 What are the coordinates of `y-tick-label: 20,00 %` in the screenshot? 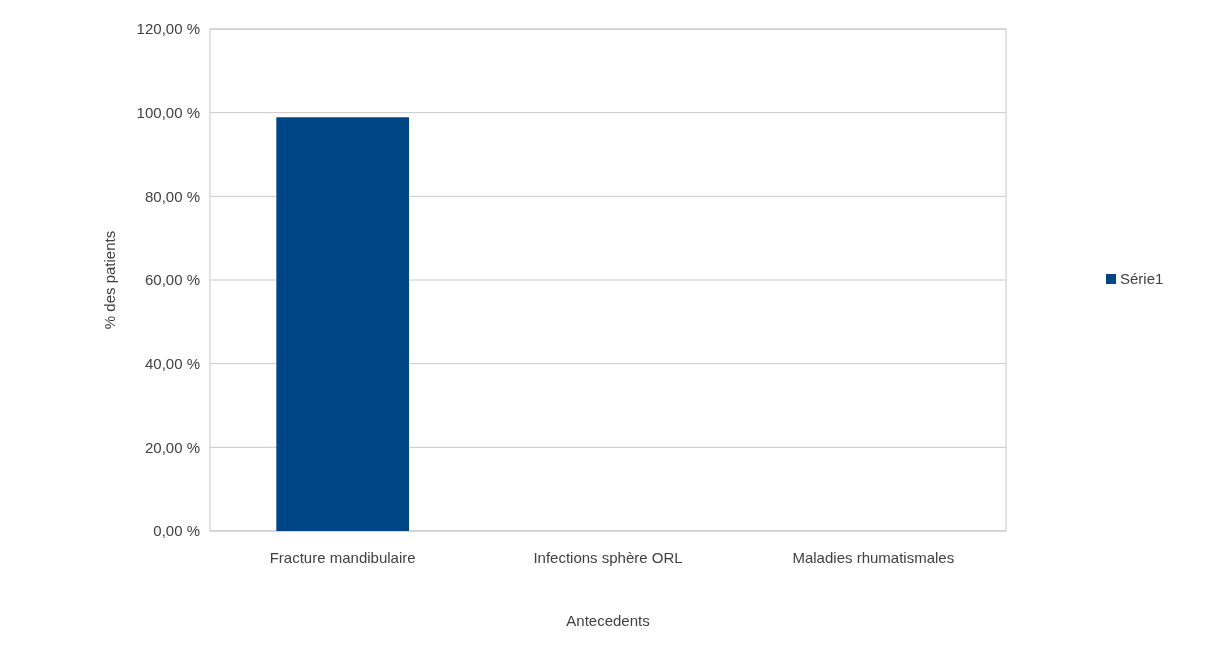 It's located at (172, 447).